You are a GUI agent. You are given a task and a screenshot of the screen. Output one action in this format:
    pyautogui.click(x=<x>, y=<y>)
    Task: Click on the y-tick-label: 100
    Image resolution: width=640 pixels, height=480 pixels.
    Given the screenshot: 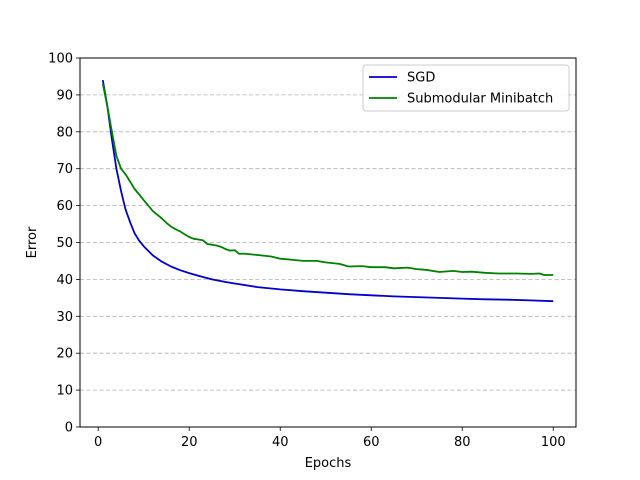 What is the action you would take?
    pyautogui.click(x=60, y=59)
    